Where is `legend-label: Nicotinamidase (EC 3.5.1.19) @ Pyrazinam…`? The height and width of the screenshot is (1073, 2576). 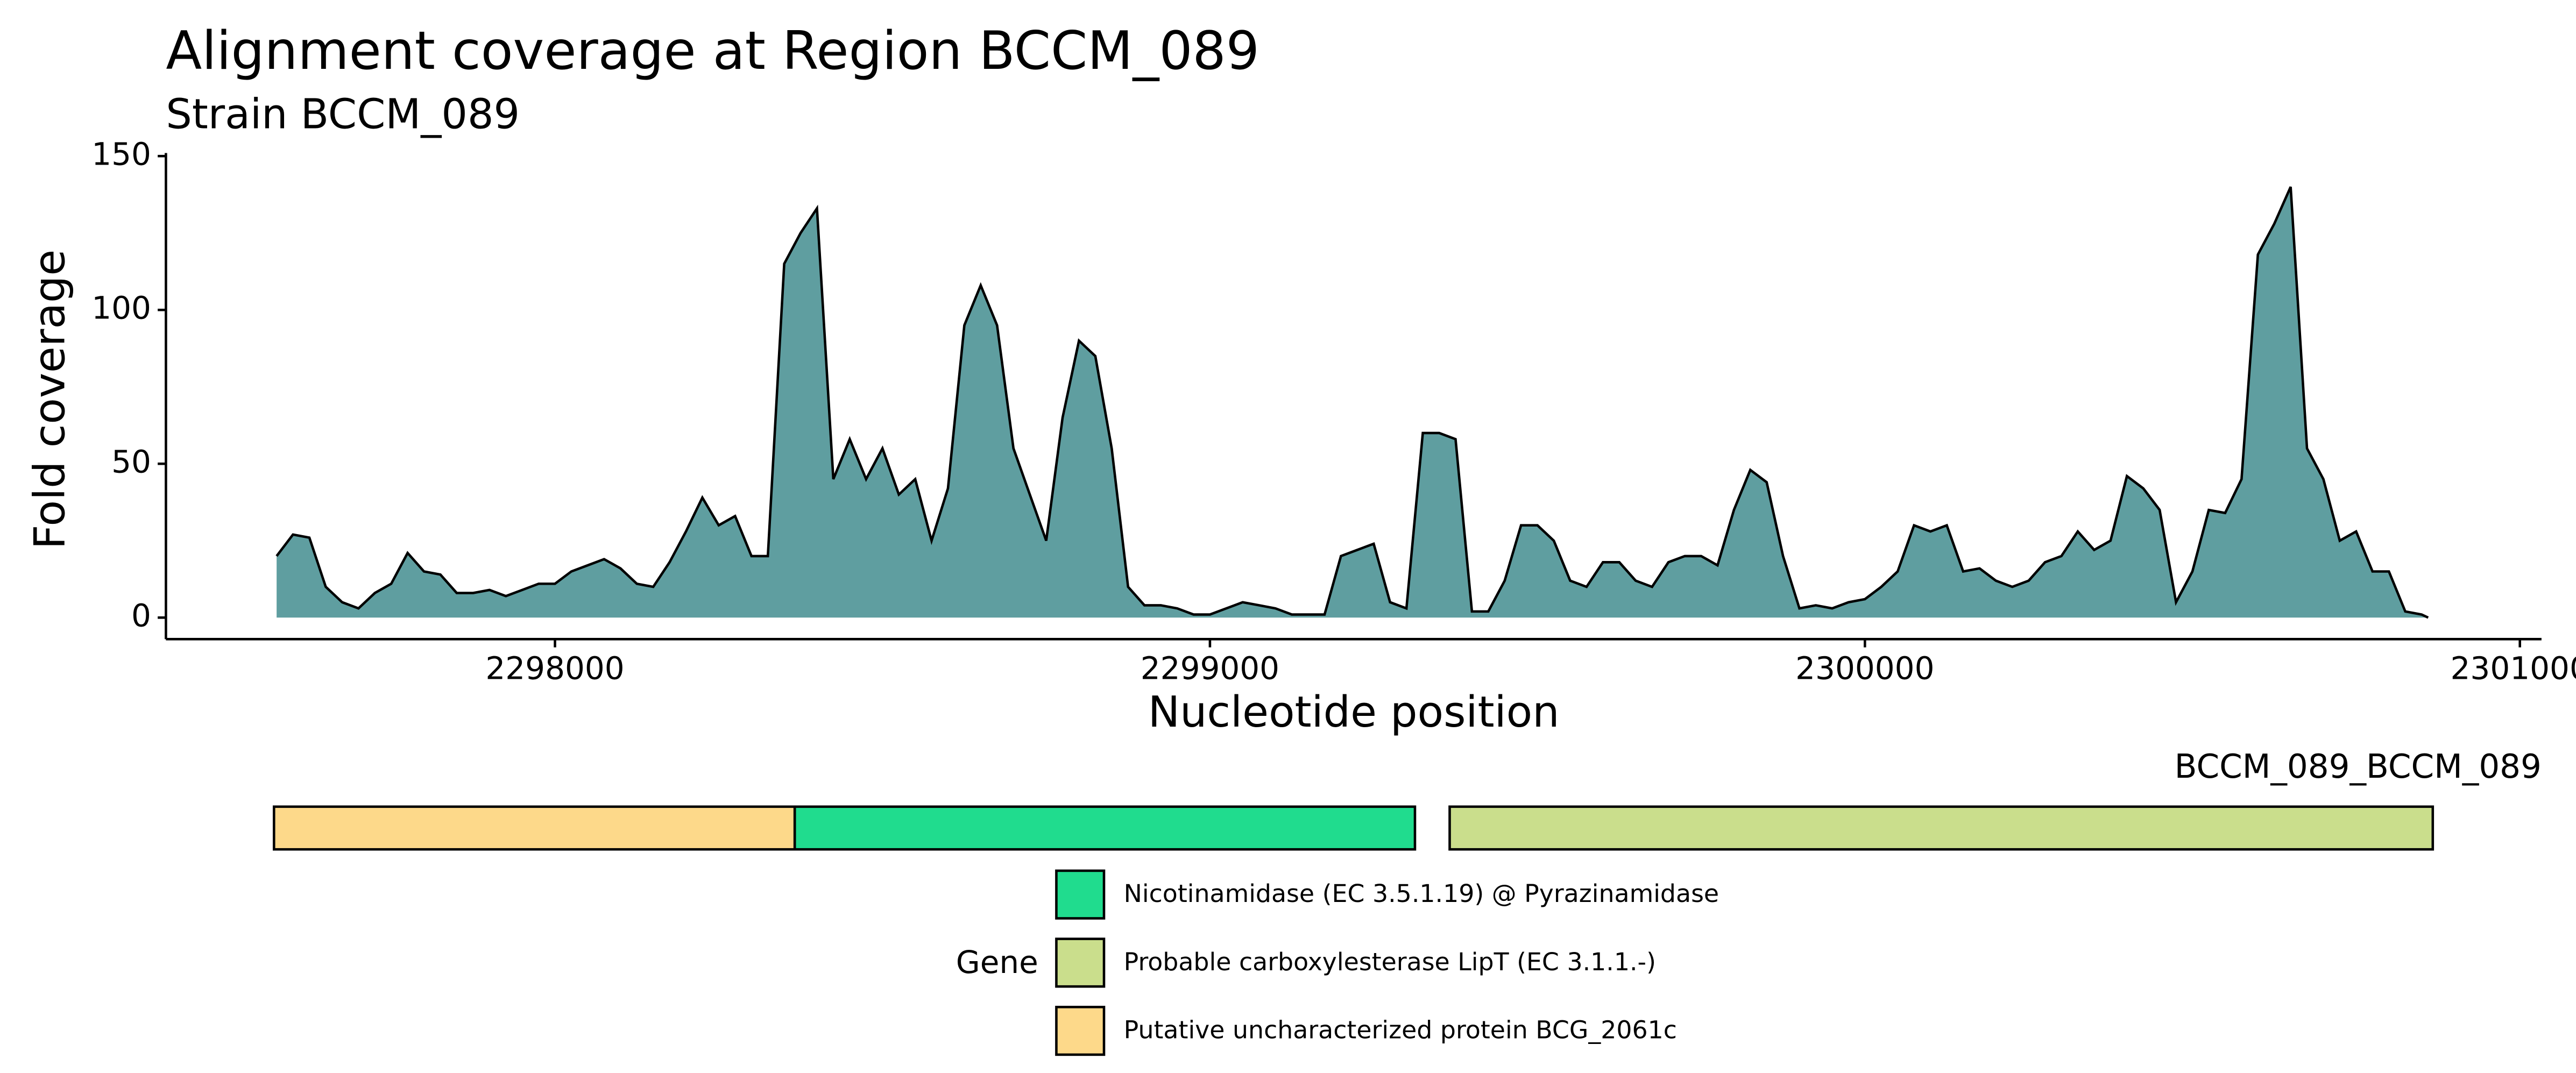 legend-label: Nicotinamidase (EC 3.5.1.19) @ Pyrazinam… is located at coordinates (1421, 893).